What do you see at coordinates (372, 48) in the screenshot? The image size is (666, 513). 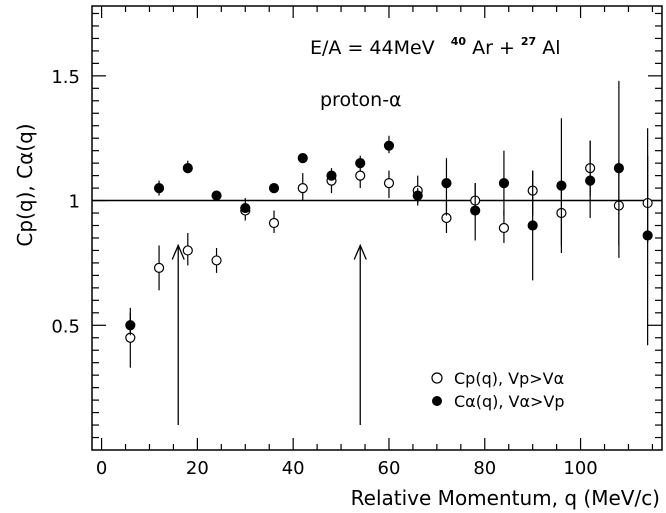 I see `reaction-prefix: E/A = 44MeV` at bounding box center [372, 48].